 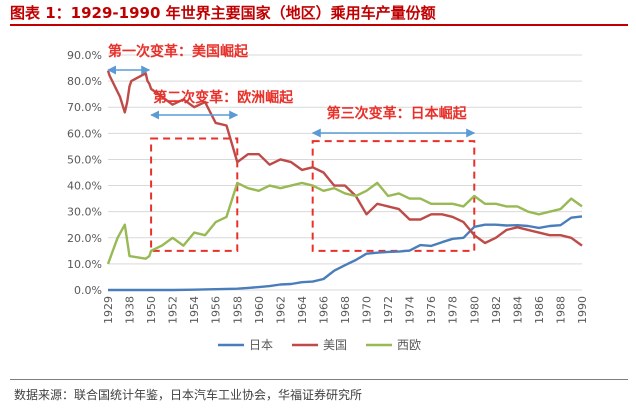 I want to click on y-tick-label: 10.0%, so click(x=84, y=264).